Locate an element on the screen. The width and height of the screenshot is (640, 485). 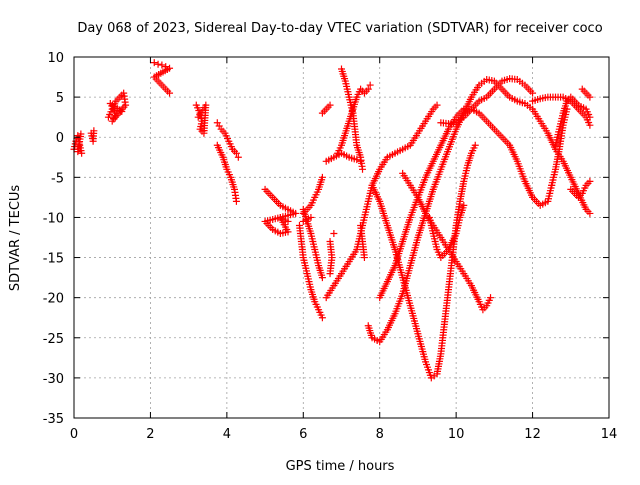
series-s26 is located at coordinates (573, 121).